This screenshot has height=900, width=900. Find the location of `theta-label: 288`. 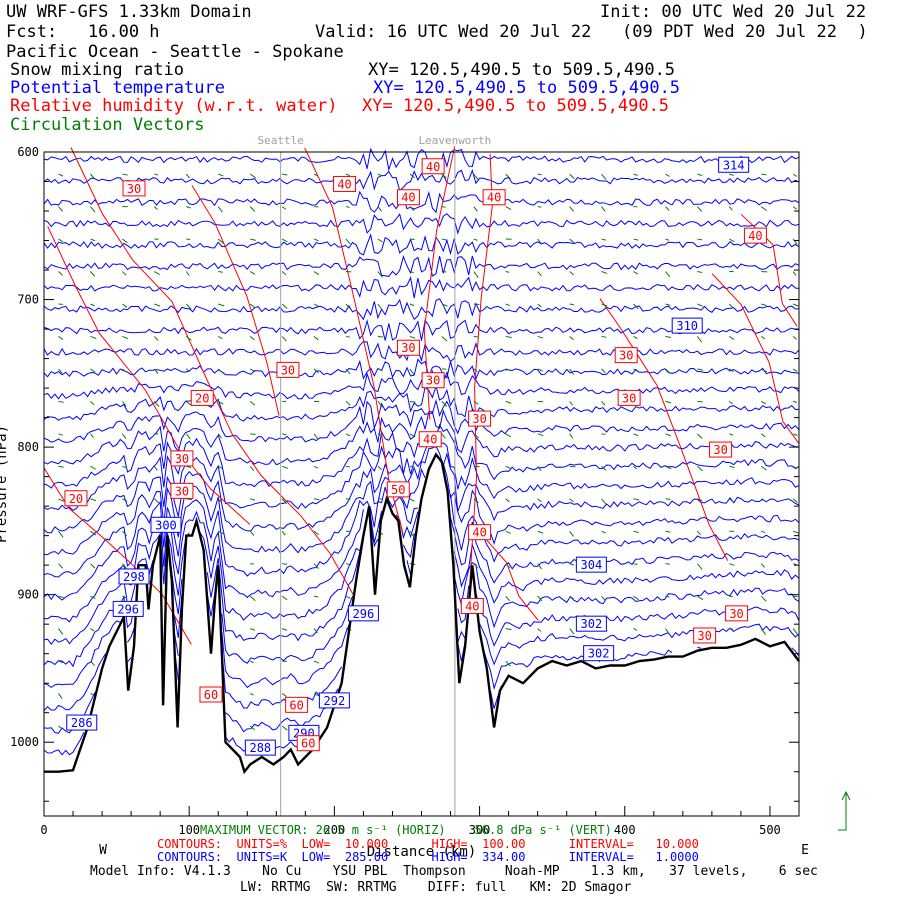

theta-label: 288 is located at coordinates (260, 748).